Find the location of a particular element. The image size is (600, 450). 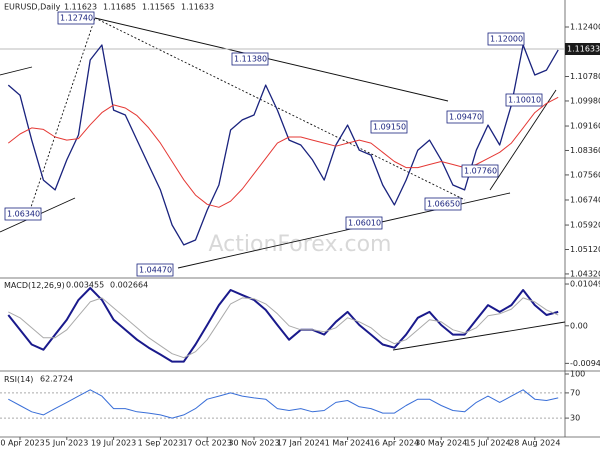

annotation-label: 1.12000 is located at coordinates (506, 39).